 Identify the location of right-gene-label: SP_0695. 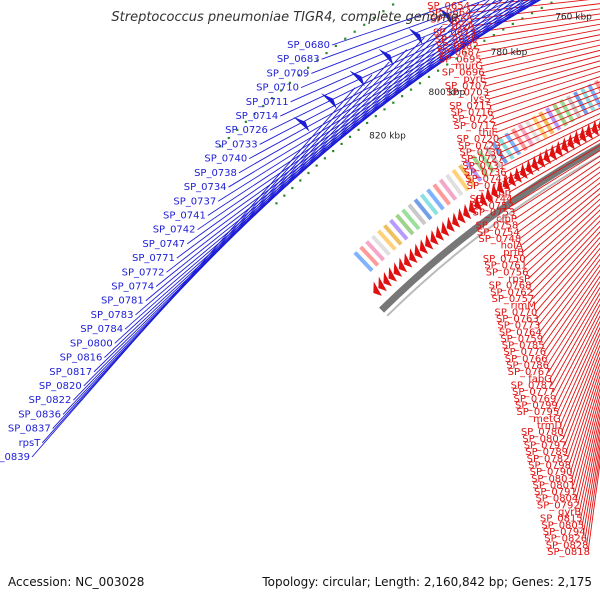
(460, 59).